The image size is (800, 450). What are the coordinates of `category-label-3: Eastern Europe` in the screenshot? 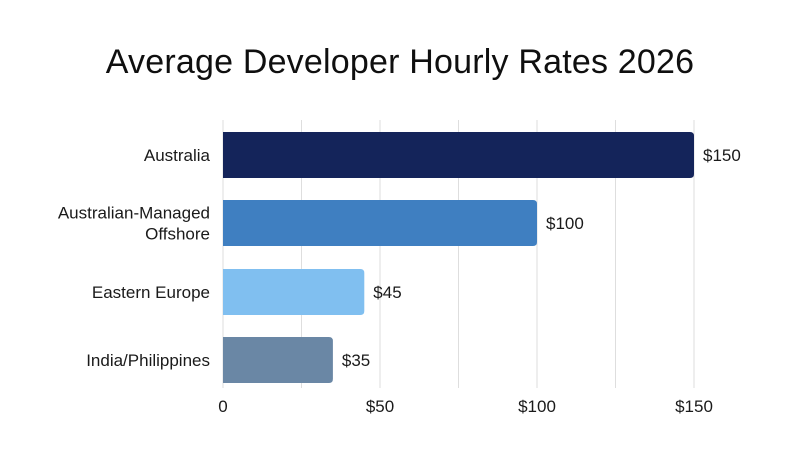 It's located at (151, 292).